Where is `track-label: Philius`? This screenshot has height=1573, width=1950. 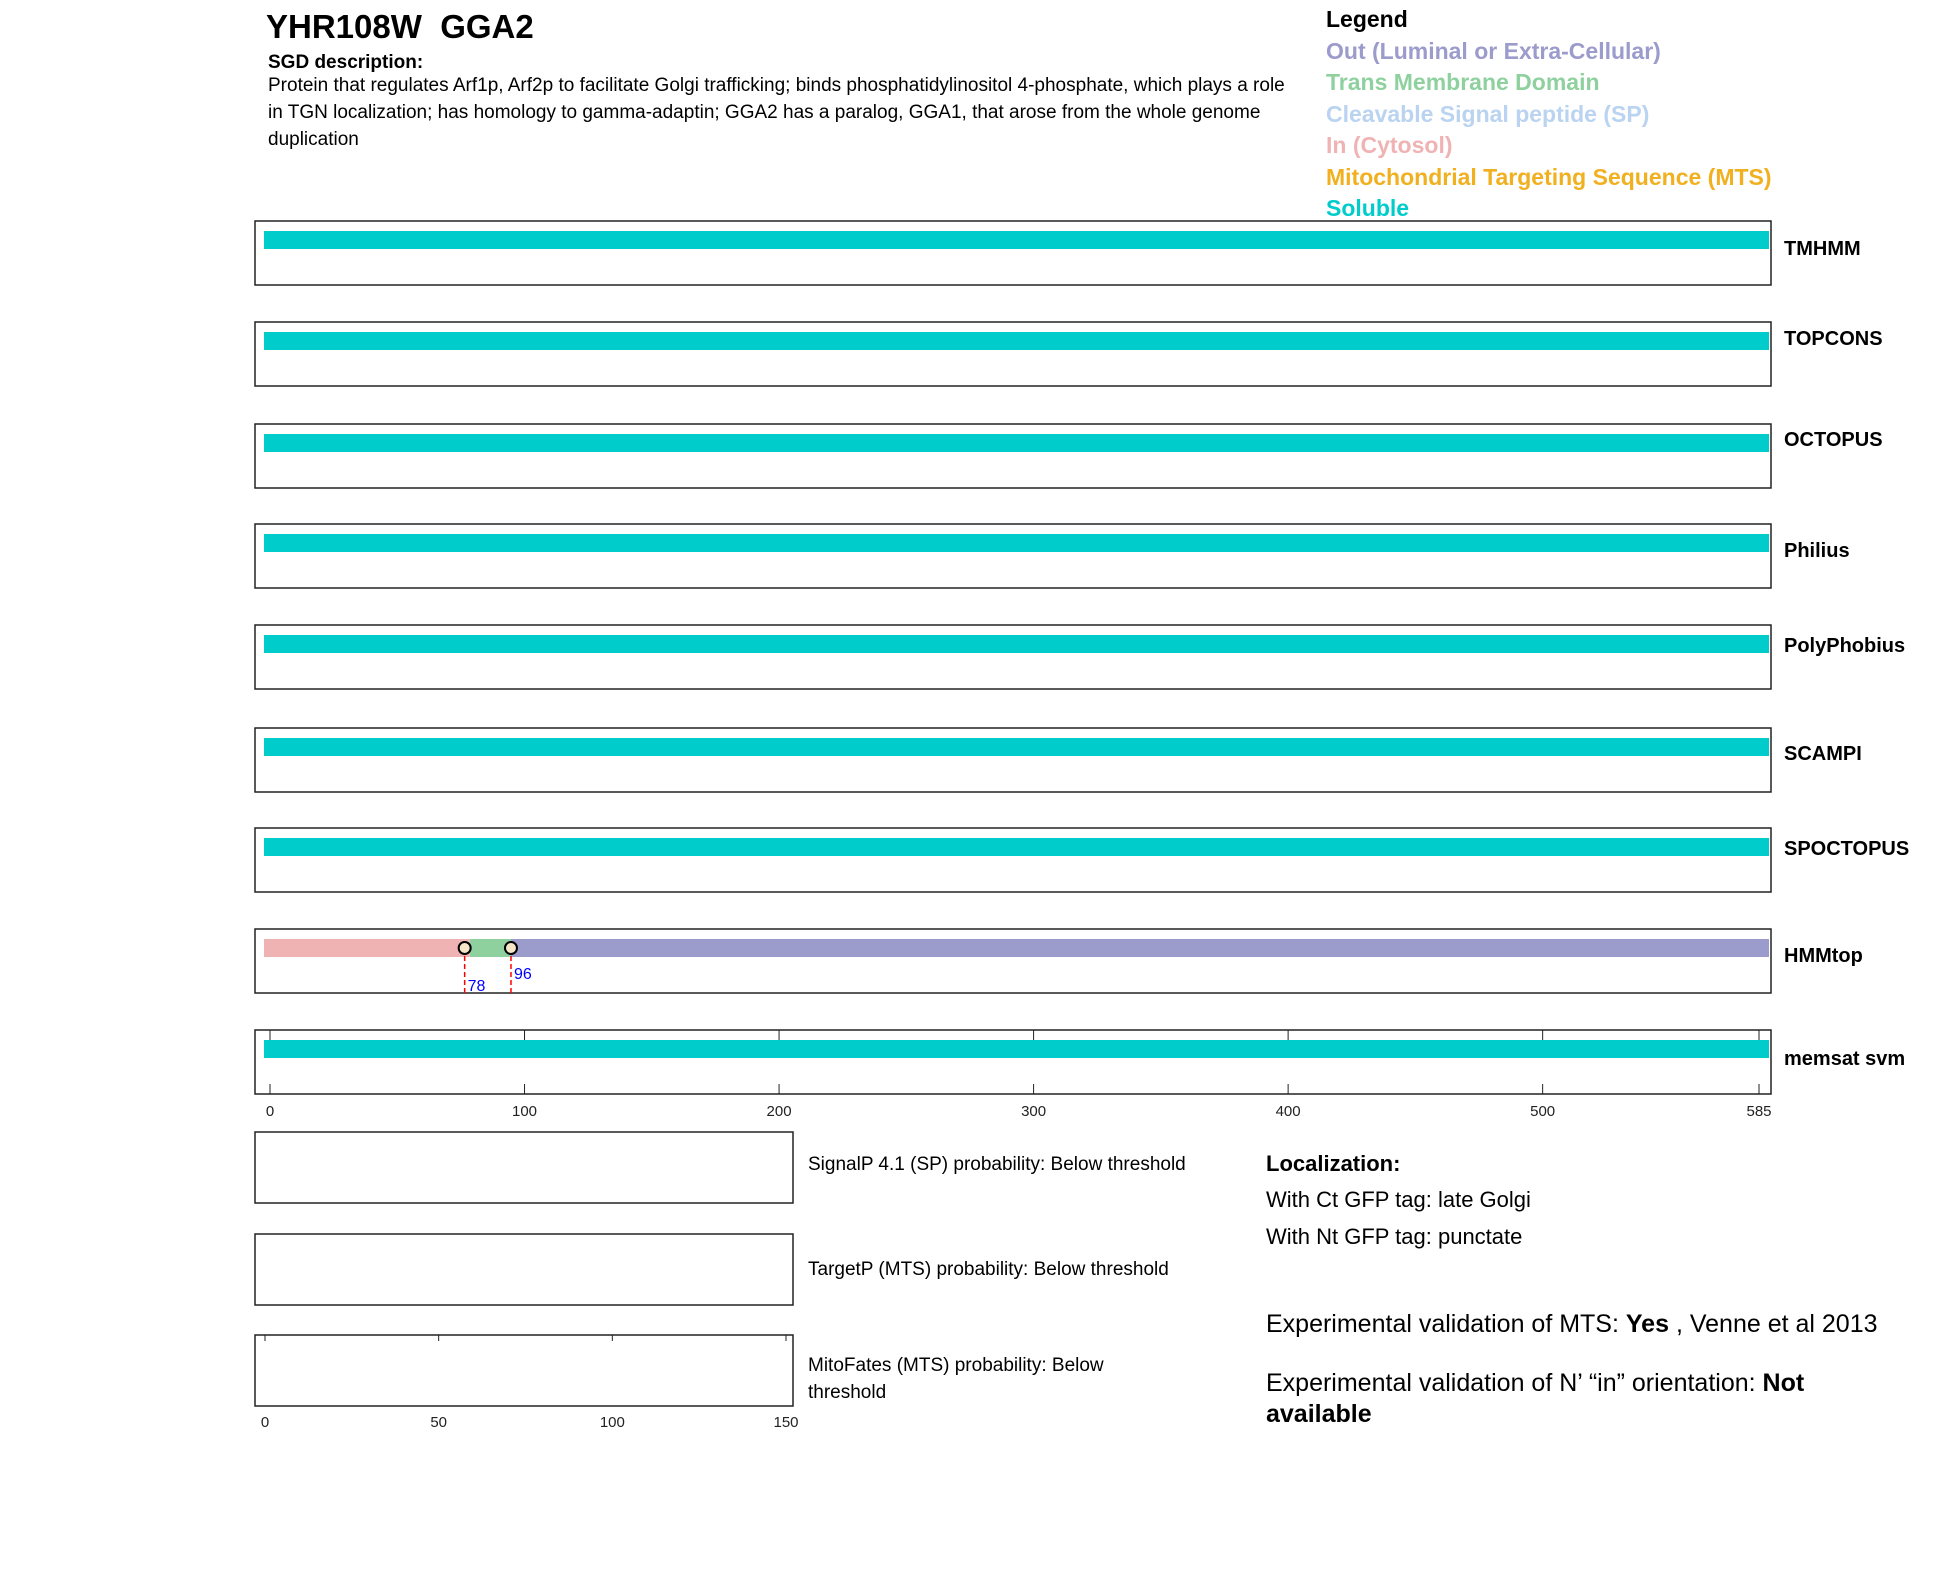 track-label: Philius is located at coordinates (1817, 551).